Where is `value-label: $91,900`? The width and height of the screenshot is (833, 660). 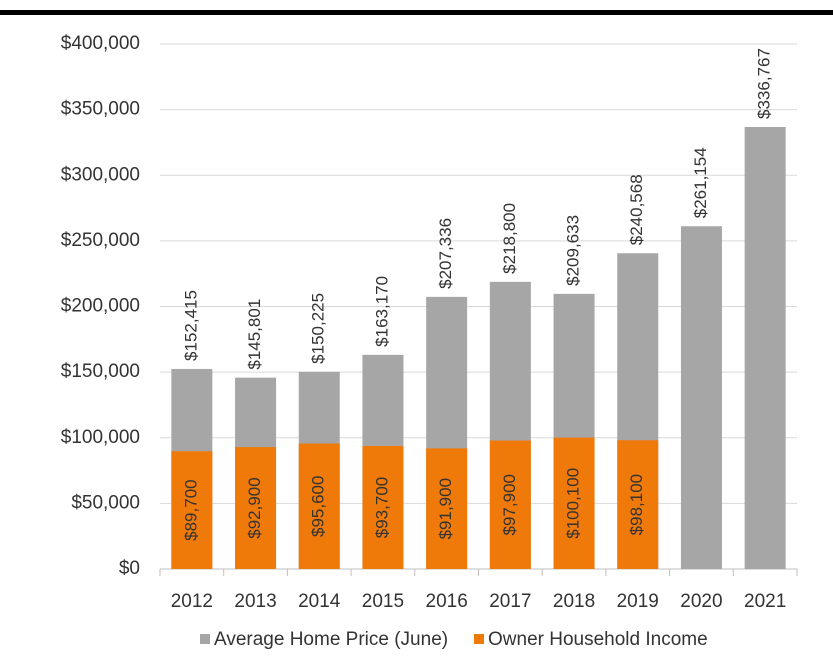 value-label: $91,900 is located at coordinates (445, 508).